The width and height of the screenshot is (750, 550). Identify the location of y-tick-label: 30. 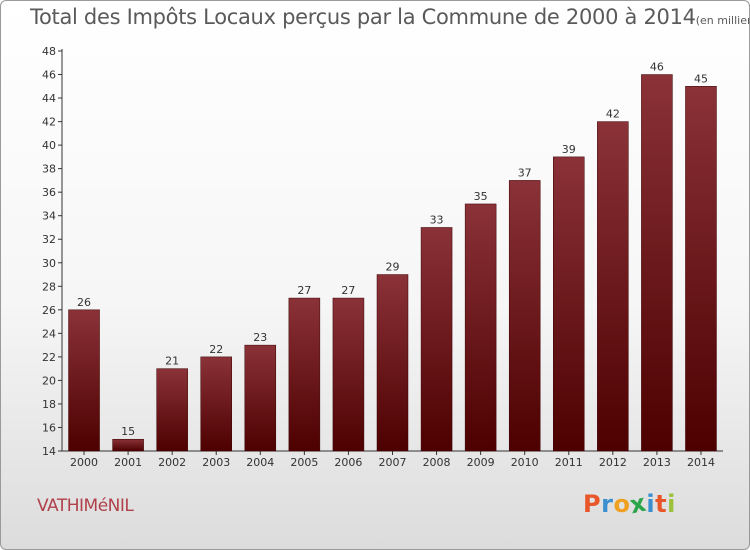
(49, 263).